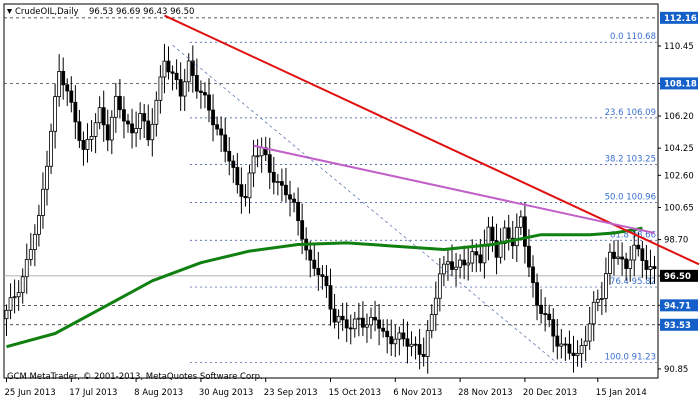 The image size is (700, 402). What do you see at coordinates (679, 47) in the screenshot?
I see `y-tick-label: 110.45` at bounding box center [679, 47].